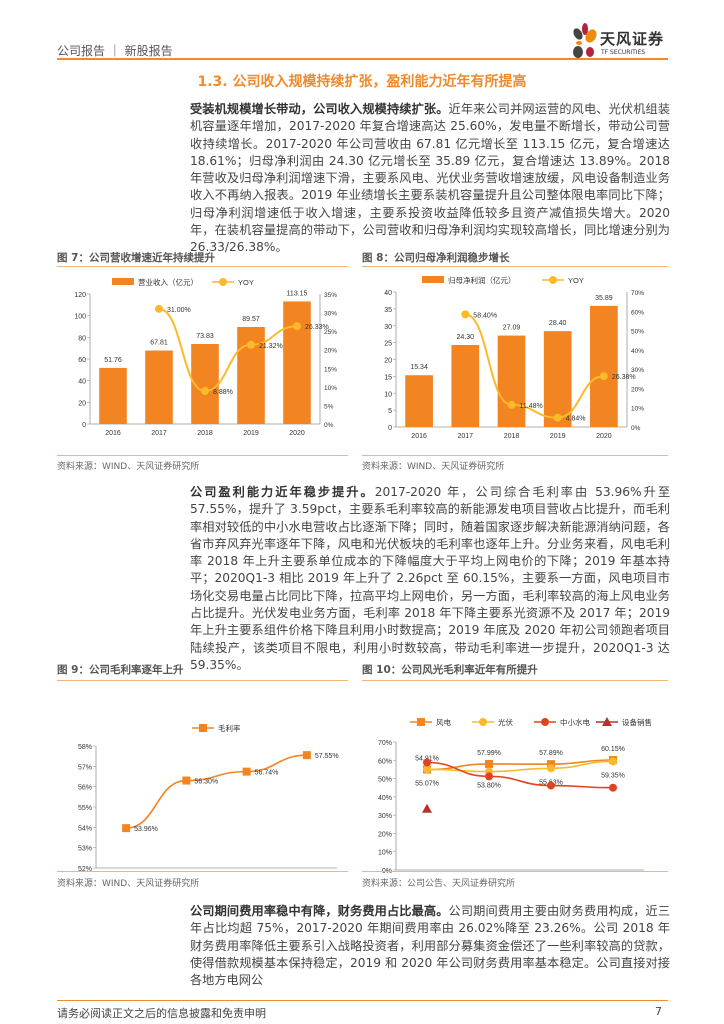 This screenshot has height=1024, width=724. I want to click on y2-tick-label: 60%, so click(637, 312).